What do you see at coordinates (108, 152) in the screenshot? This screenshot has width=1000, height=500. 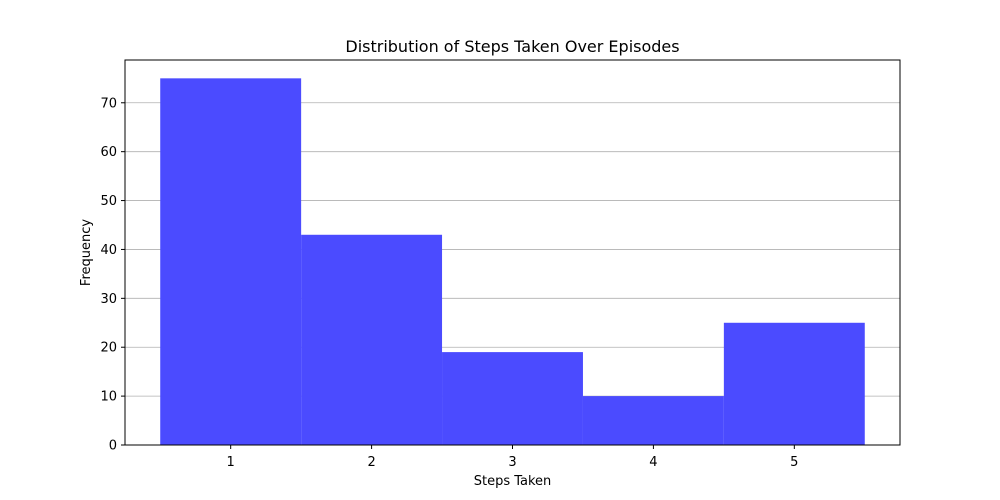 I see `y-tick-label: 60` at bounding box center [108, 152].